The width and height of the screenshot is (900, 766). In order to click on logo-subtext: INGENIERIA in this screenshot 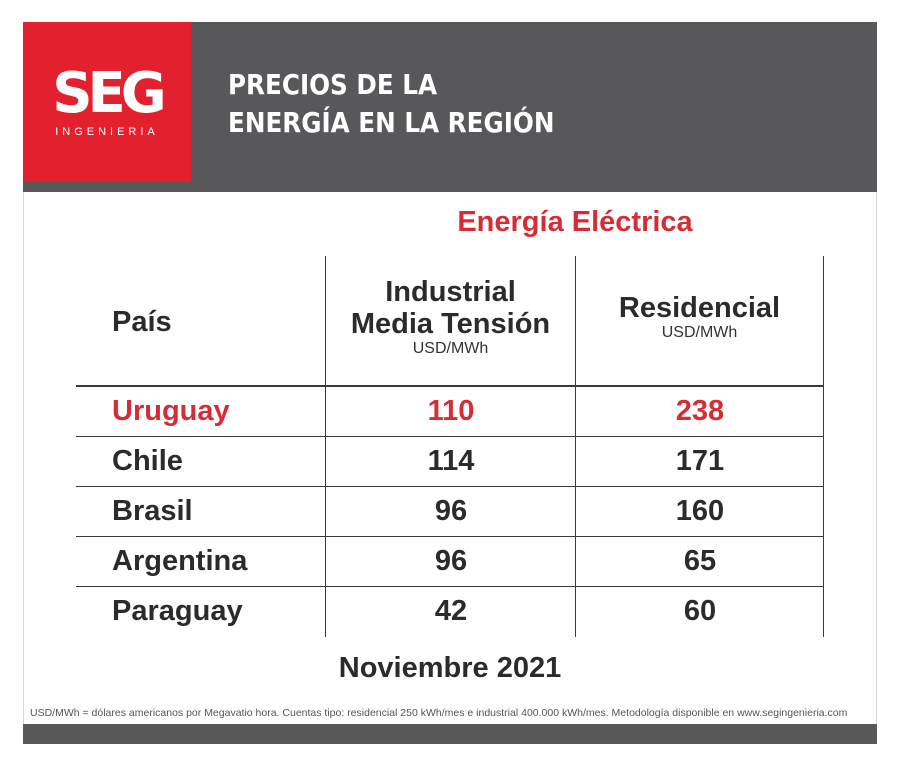, I will do `click(107, 132)`.